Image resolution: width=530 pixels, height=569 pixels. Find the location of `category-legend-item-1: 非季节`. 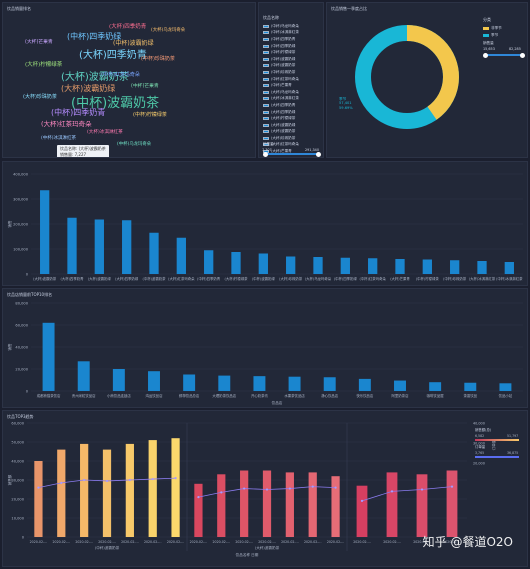

category-legend-item-1: 非季节 is located at coordinates (492, 28).